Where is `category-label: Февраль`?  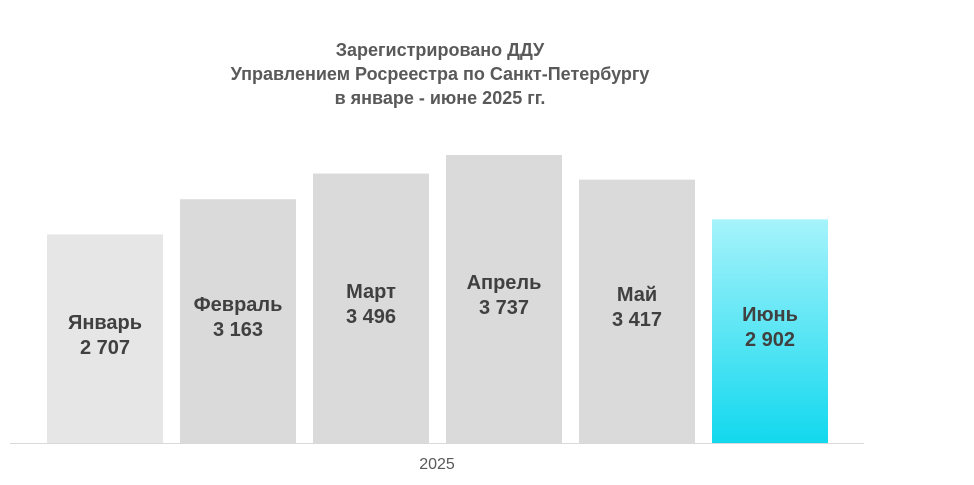
category-label: Февраль is located at coordinates (238, 305).